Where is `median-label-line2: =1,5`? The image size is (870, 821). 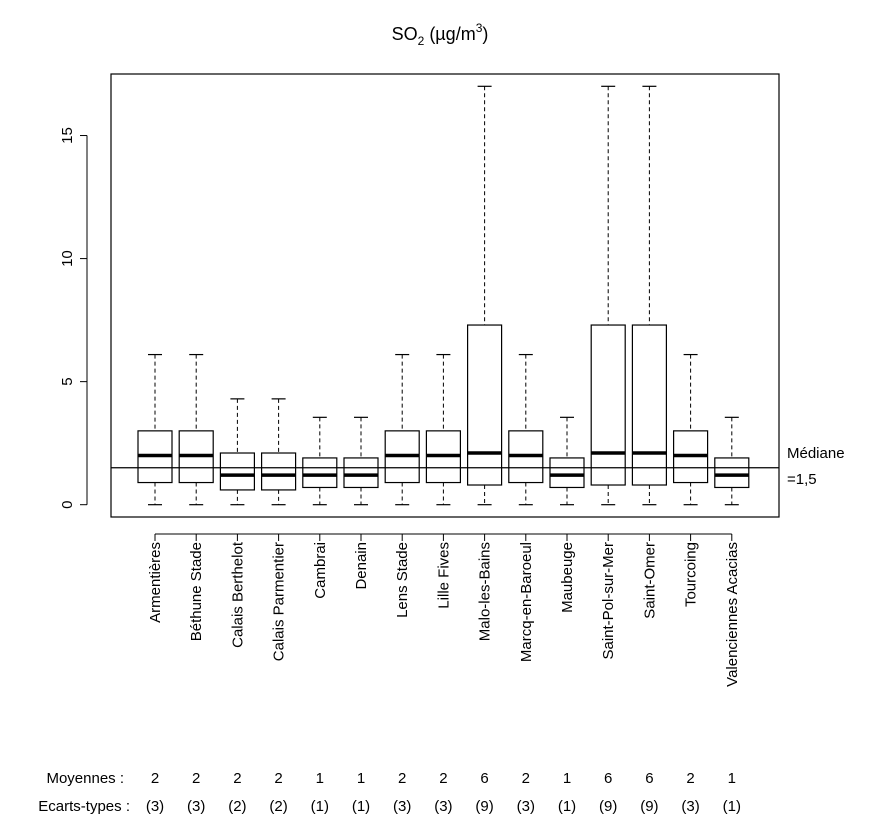 median-label-line2: =1,5 is located at coordinates (802, 479).